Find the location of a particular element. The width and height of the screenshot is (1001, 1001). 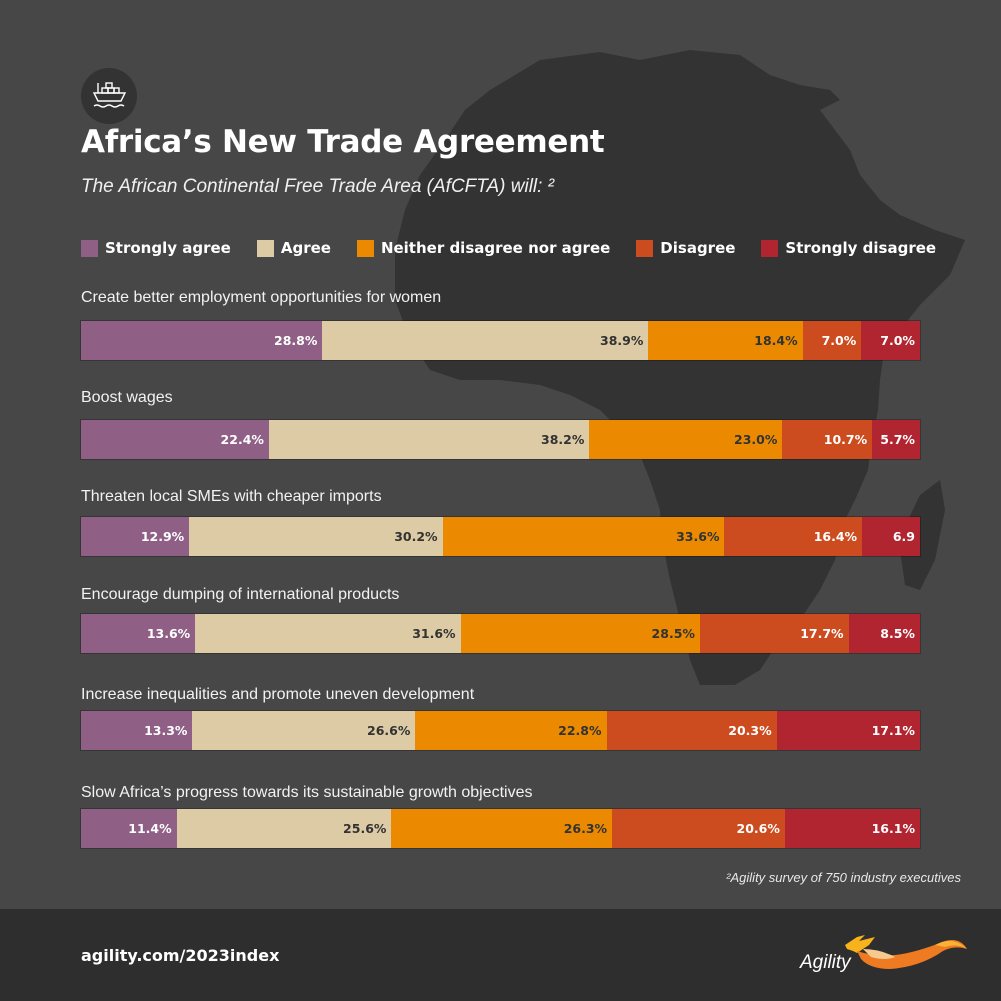

legend-label: Strongly agree is located at coordinates (168, 248).